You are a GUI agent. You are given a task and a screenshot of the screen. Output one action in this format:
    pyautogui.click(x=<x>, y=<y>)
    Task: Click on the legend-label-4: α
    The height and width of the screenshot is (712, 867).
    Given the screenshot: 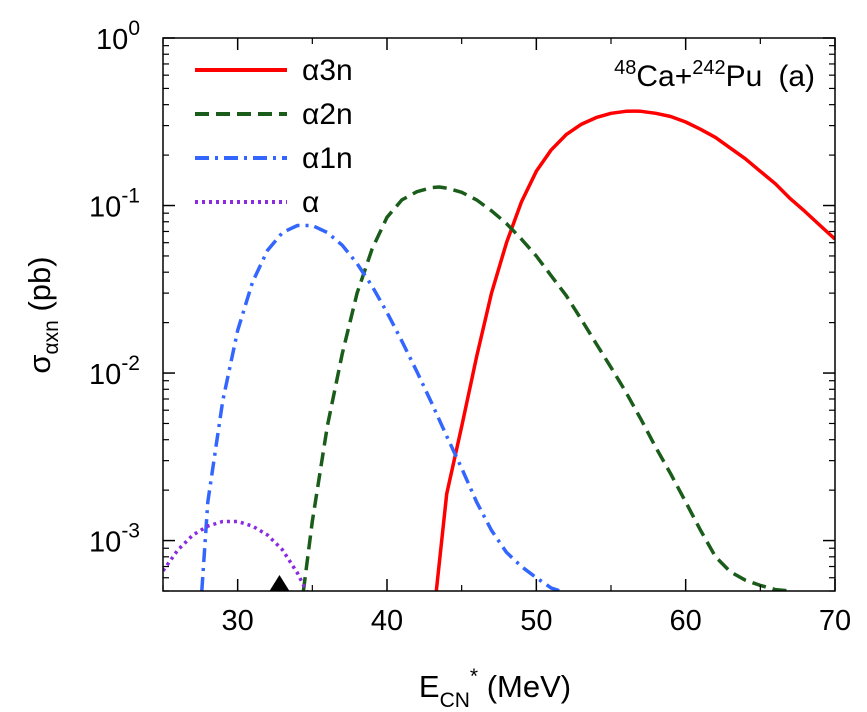 What is the action you would take?
    pyautogui.click(x=310, y=202)
    